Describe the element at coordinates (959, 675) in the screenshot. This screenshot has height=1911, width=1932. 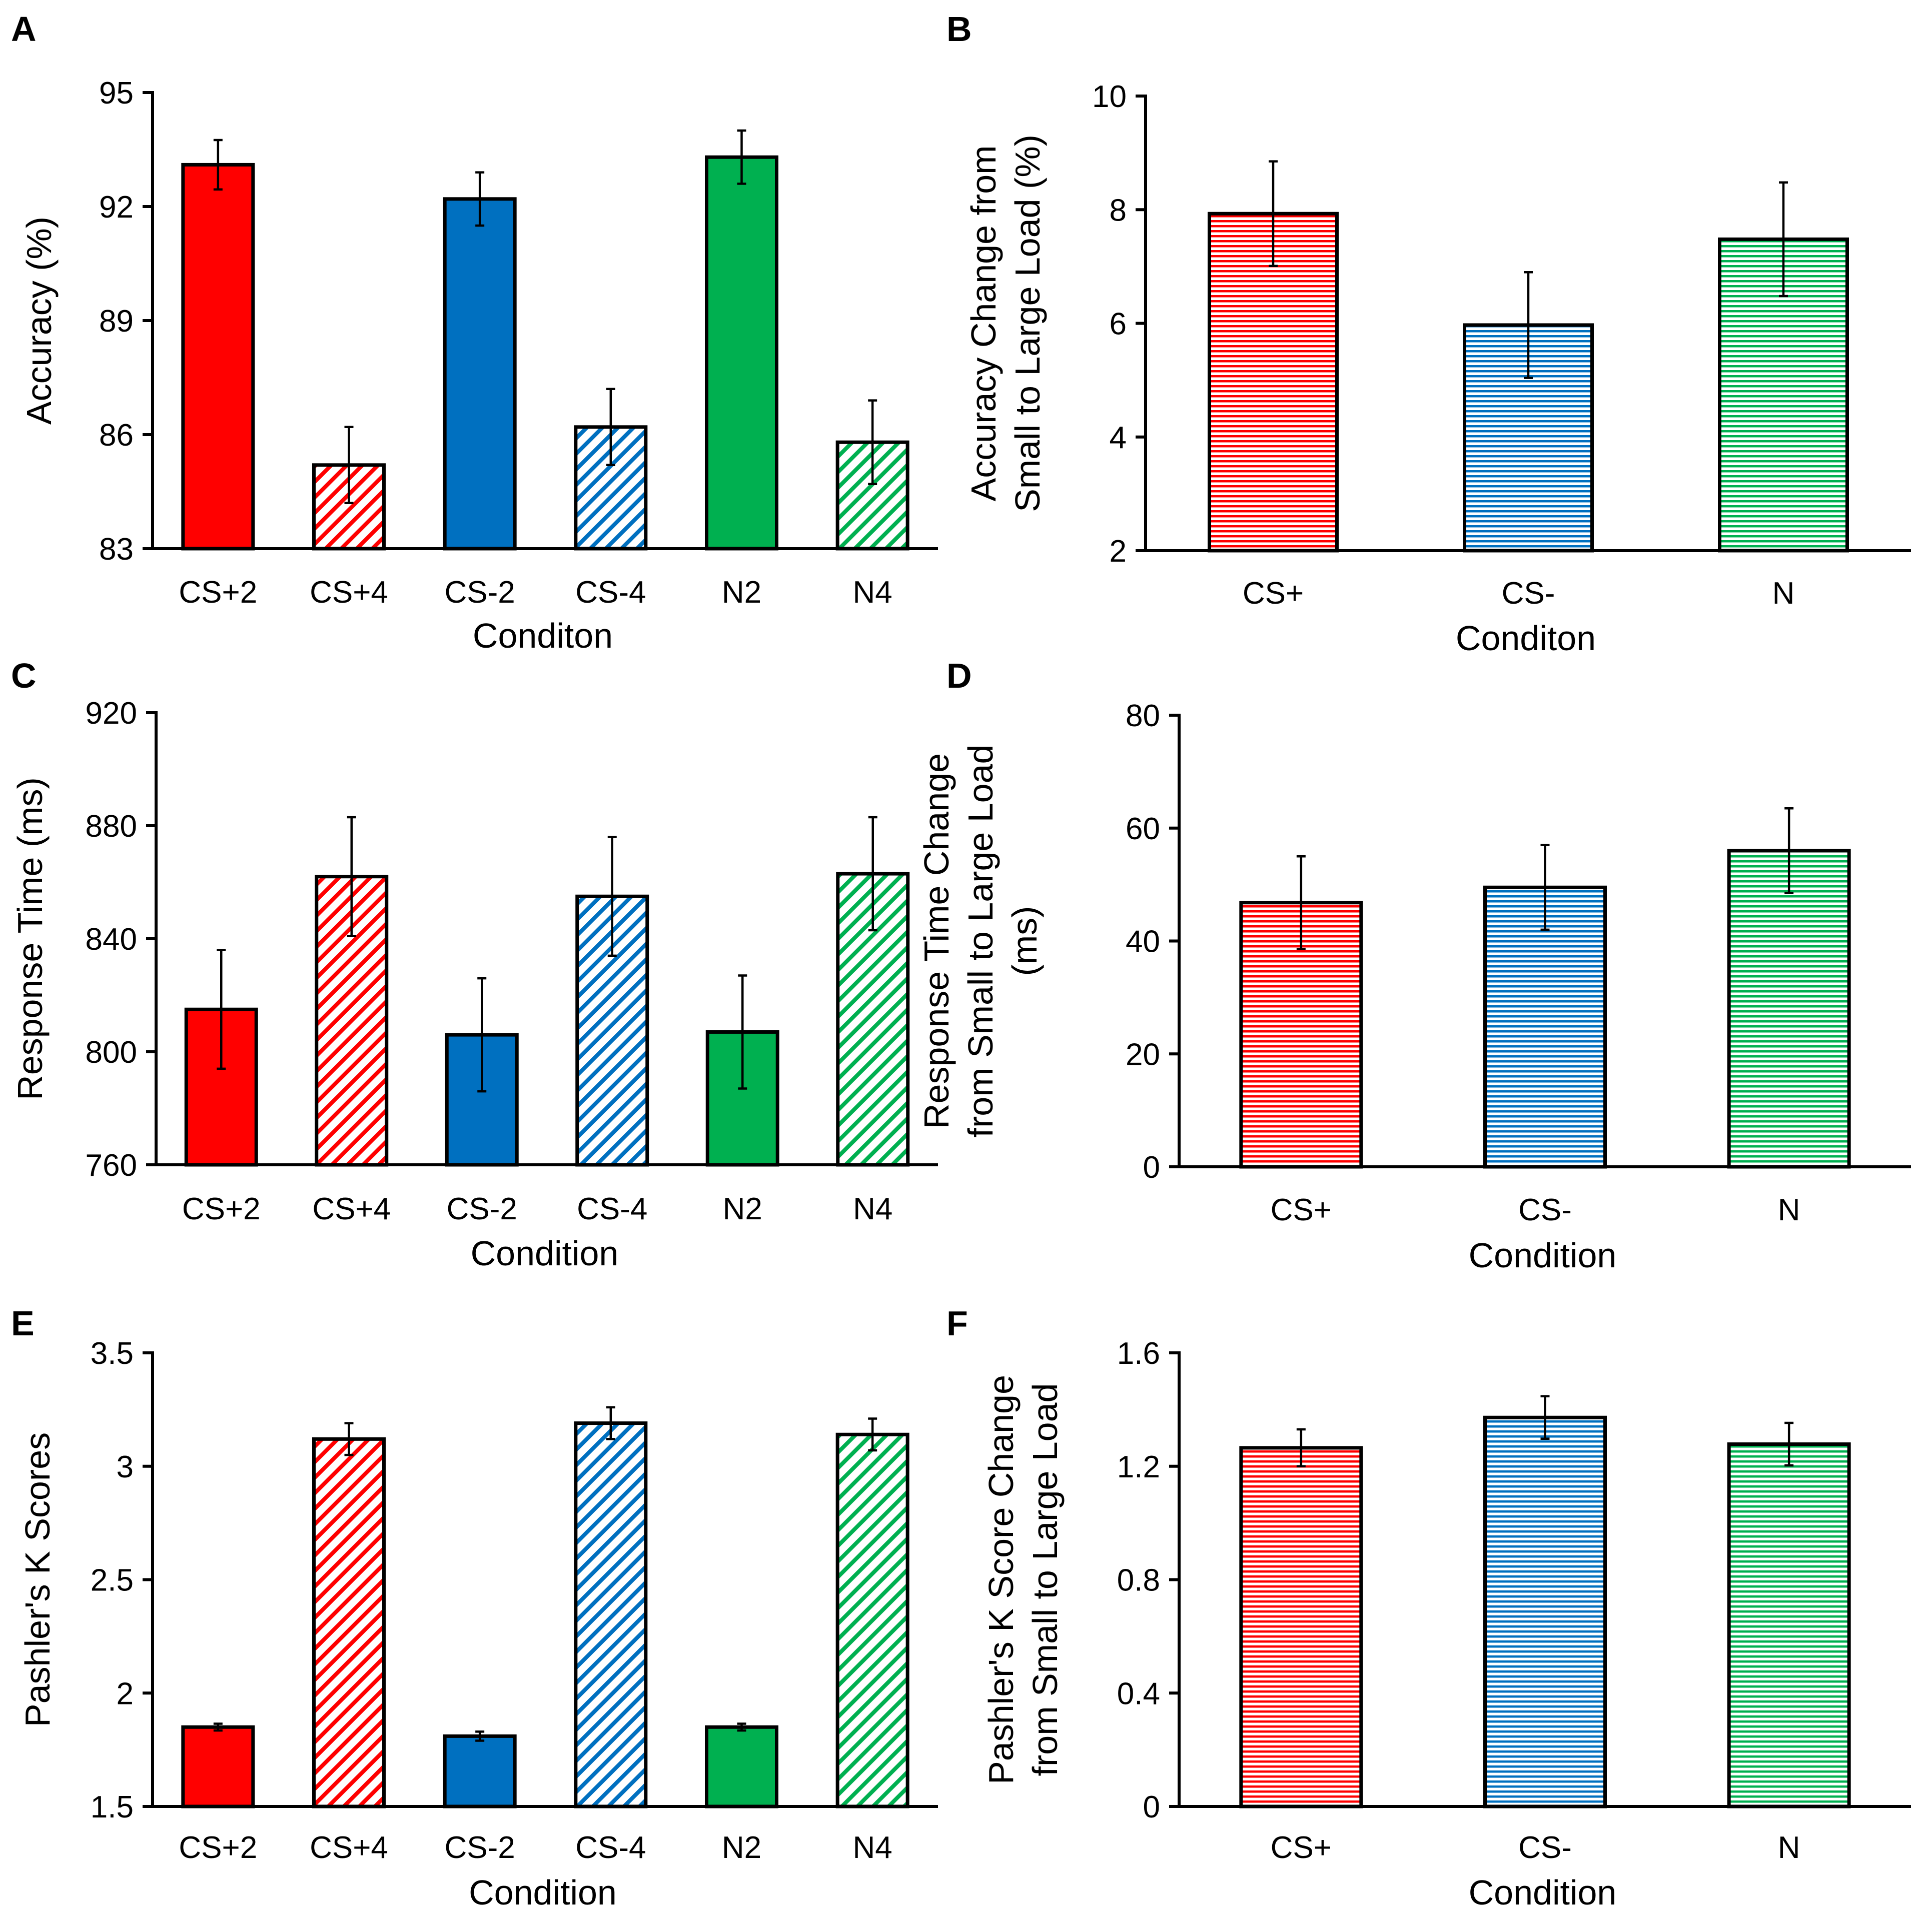
I see `panel-d-letter: D` at that location.